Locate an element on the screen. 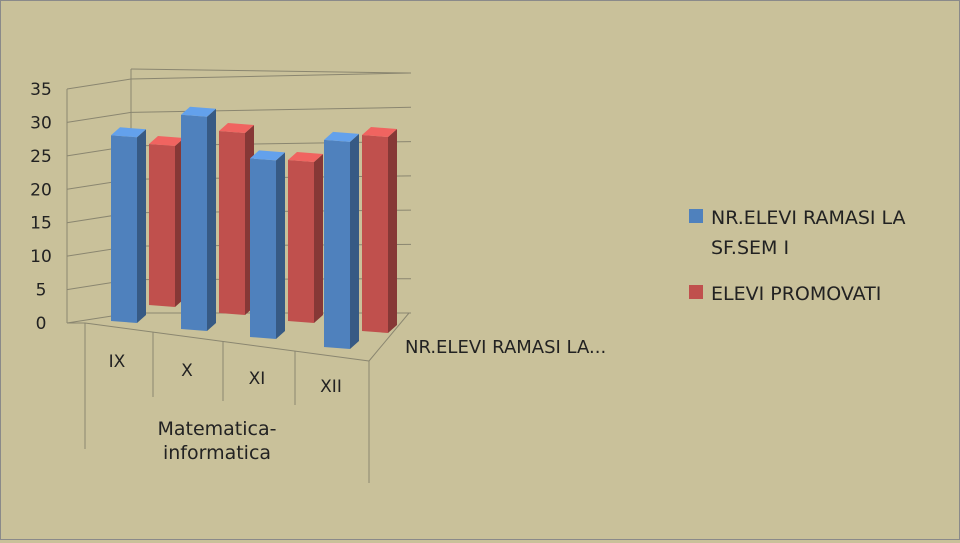 Image resolution: width=960 pixels, height=543 pixels. y-tick-label: 20 is located at coordinates (41, 190).